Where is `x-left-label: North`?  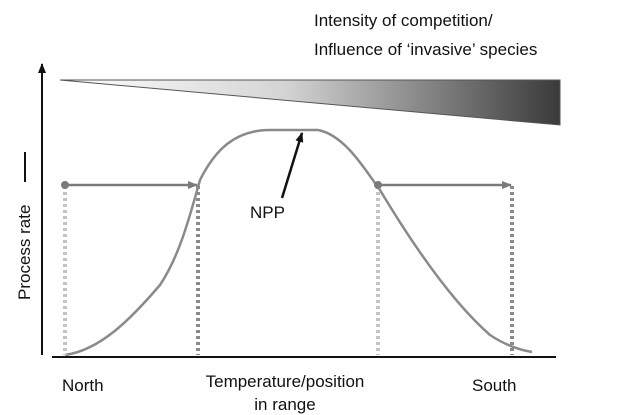 x-left-label: North is located at coordinates (83, 385).